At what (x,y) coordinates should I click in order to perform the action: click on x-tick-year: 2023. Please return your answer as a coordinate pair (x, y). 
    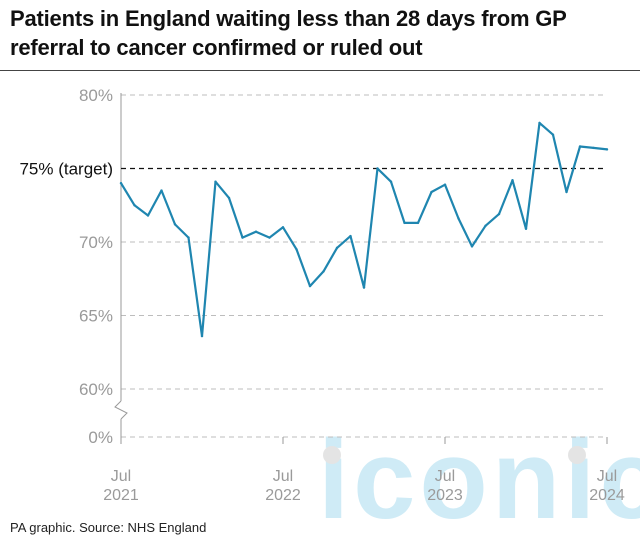
    Looking at the image, I should click on (445, 495).